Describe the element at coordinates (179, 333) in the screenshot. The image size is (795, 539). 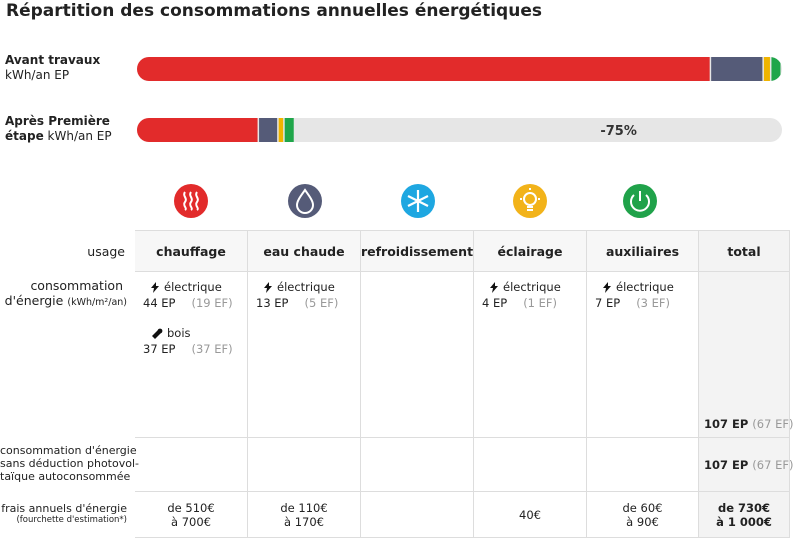
I see `energy-kind: bois` at that location.